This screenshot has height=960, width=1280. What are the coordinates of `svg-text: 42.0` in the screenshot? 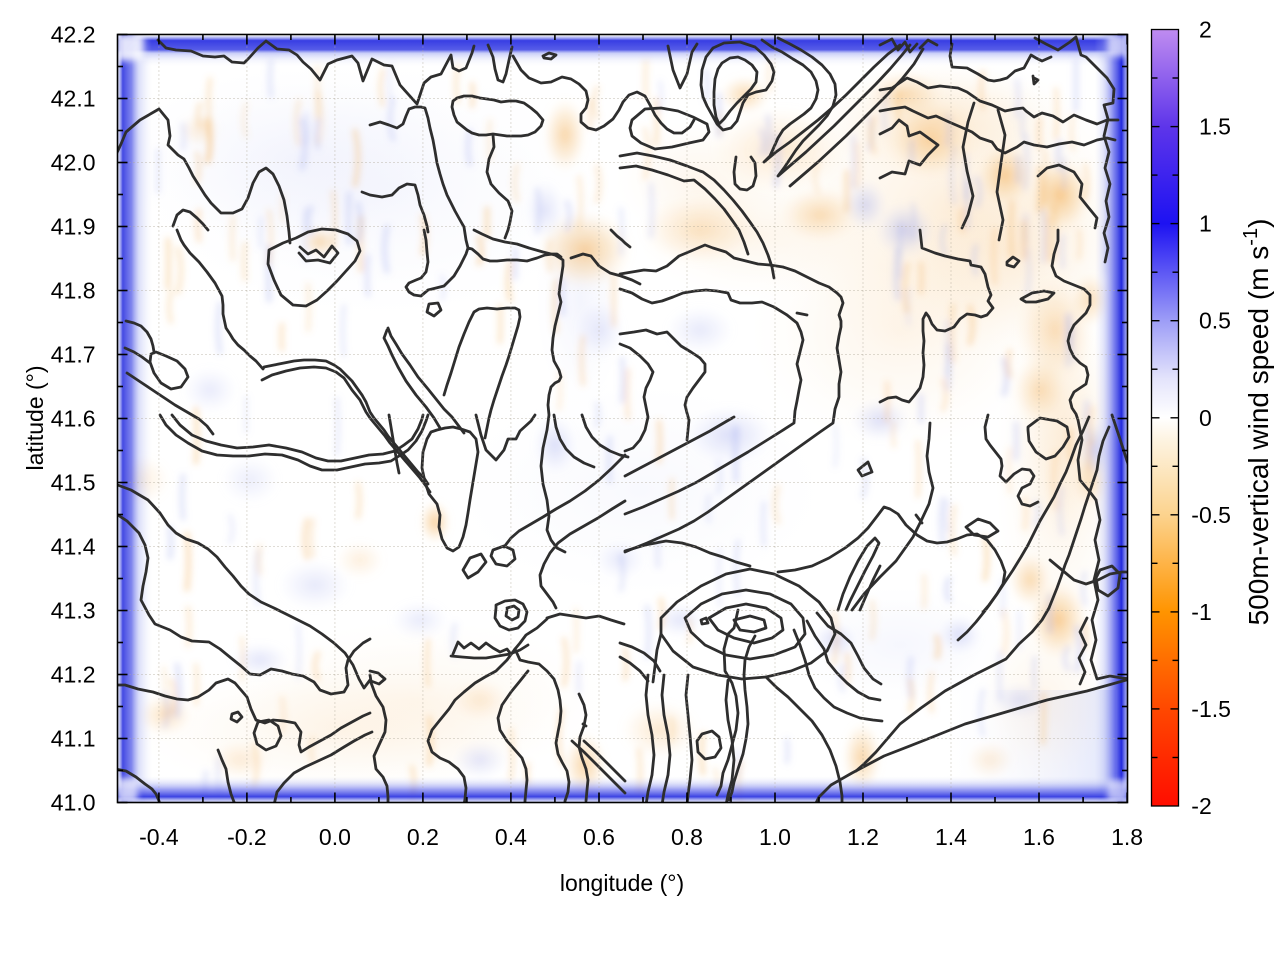 It's located at (73, 163).